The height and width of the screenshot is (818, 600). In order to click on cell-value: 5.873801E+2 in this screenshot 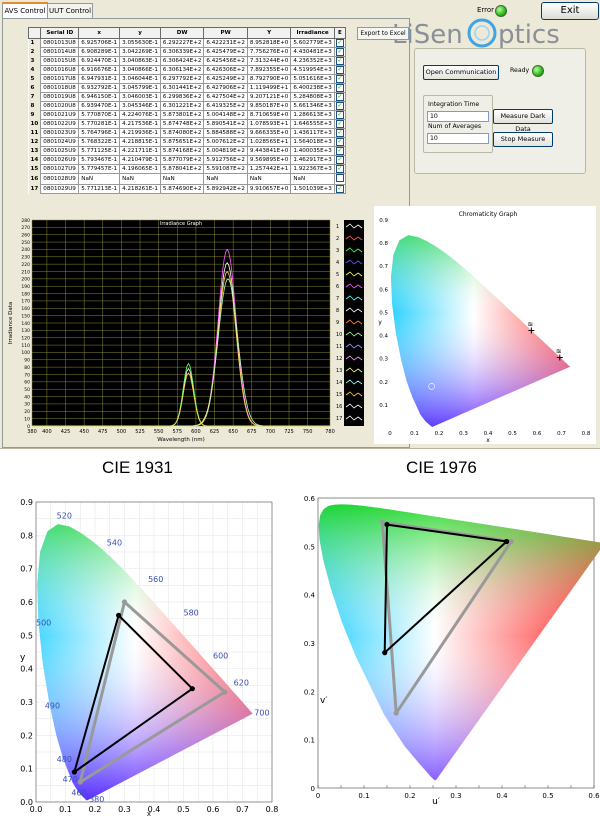, I will do `click(182, 115)`.